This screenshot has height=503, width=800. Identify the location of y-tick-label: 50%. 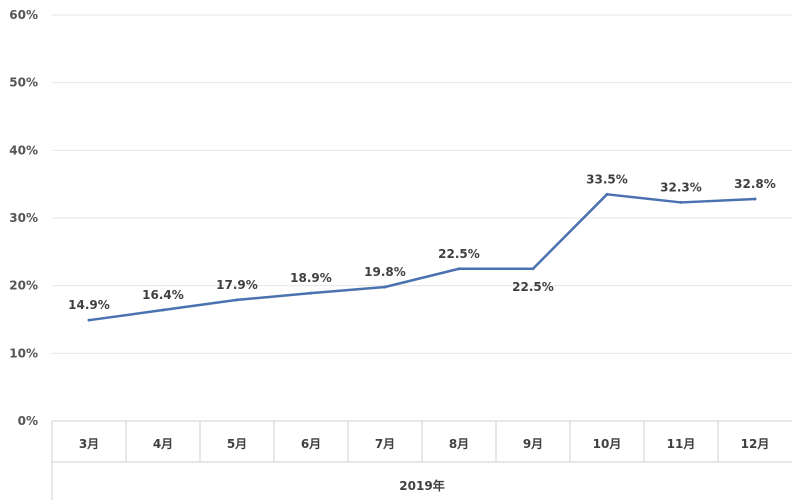
(23, 83).